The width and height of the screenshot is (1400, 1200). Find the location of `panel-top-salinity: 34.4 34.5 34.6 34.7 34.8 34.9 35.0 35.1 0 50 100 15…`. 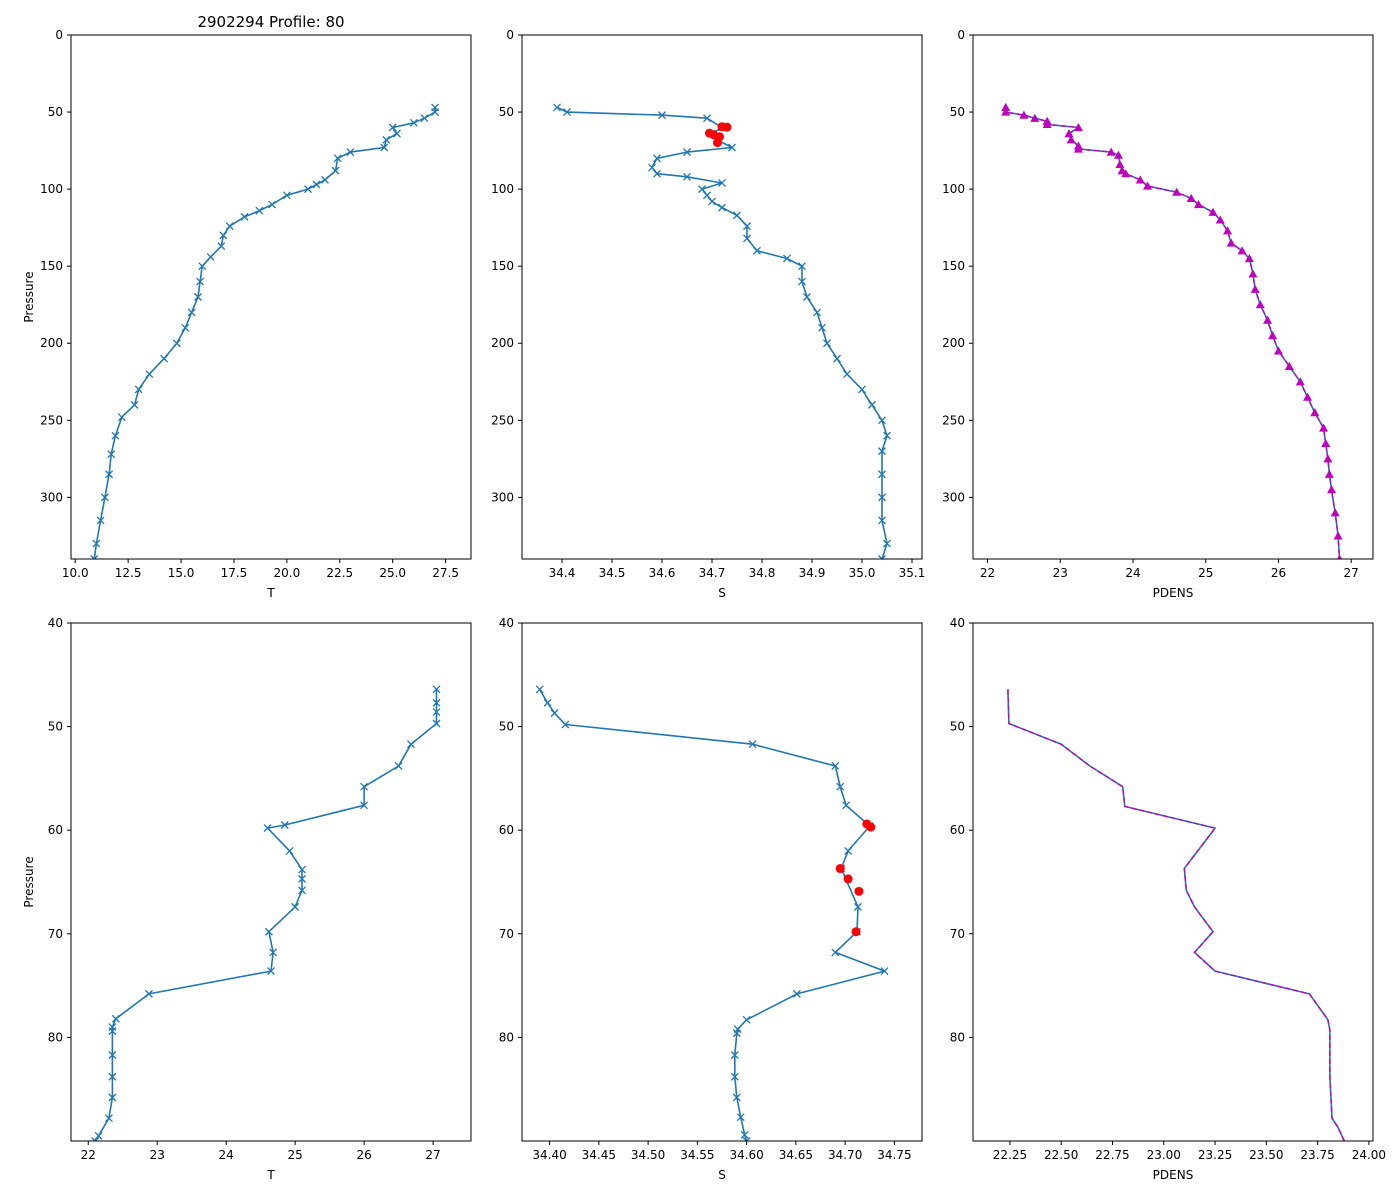

panel-top-salinity: 34.4 34.5 34.6 34.7 34.8 34.9 35.0 35.1 0 50 100 15… is located at coordinates (708, 314).